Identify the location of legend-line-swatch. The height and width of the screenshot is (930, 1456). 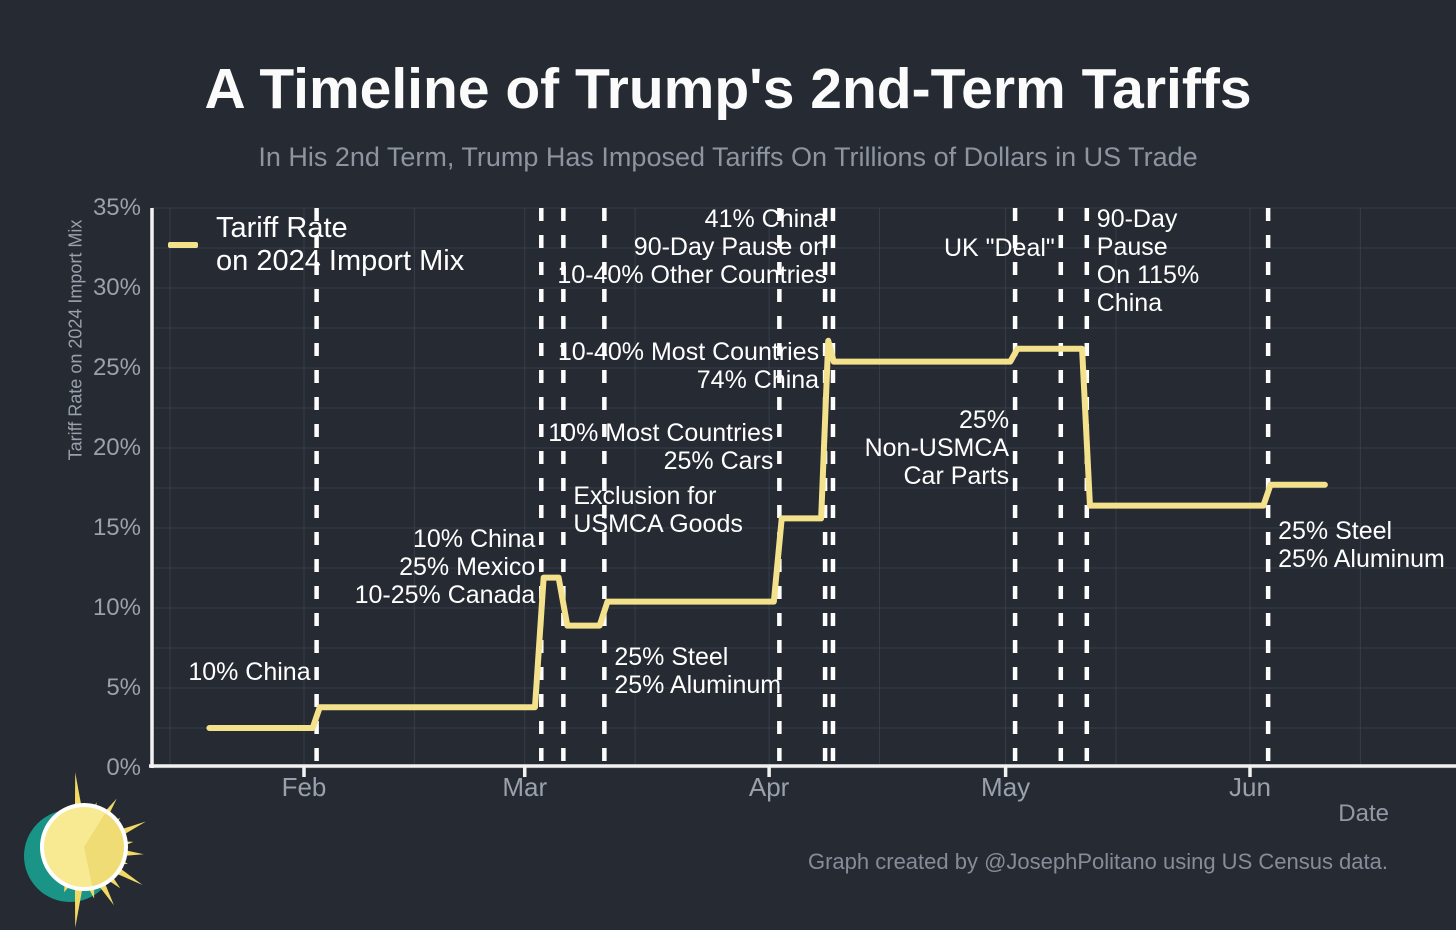
(183, 245).